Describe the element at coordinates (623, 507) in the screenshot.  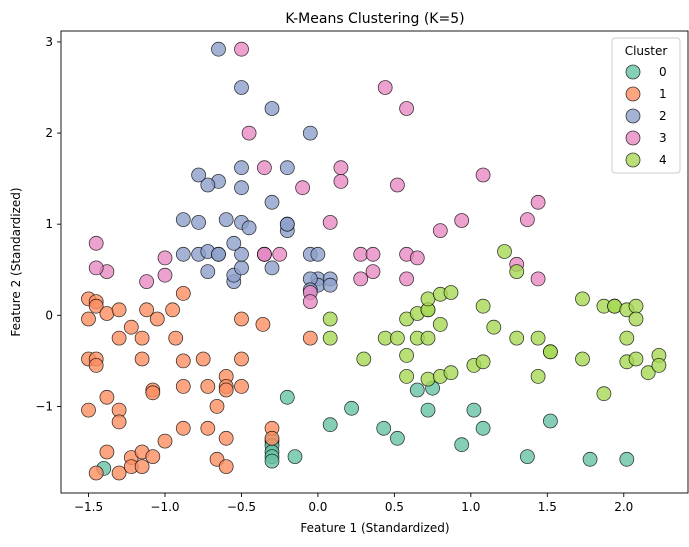
I see `x-tick-label: 2.0` at that location.